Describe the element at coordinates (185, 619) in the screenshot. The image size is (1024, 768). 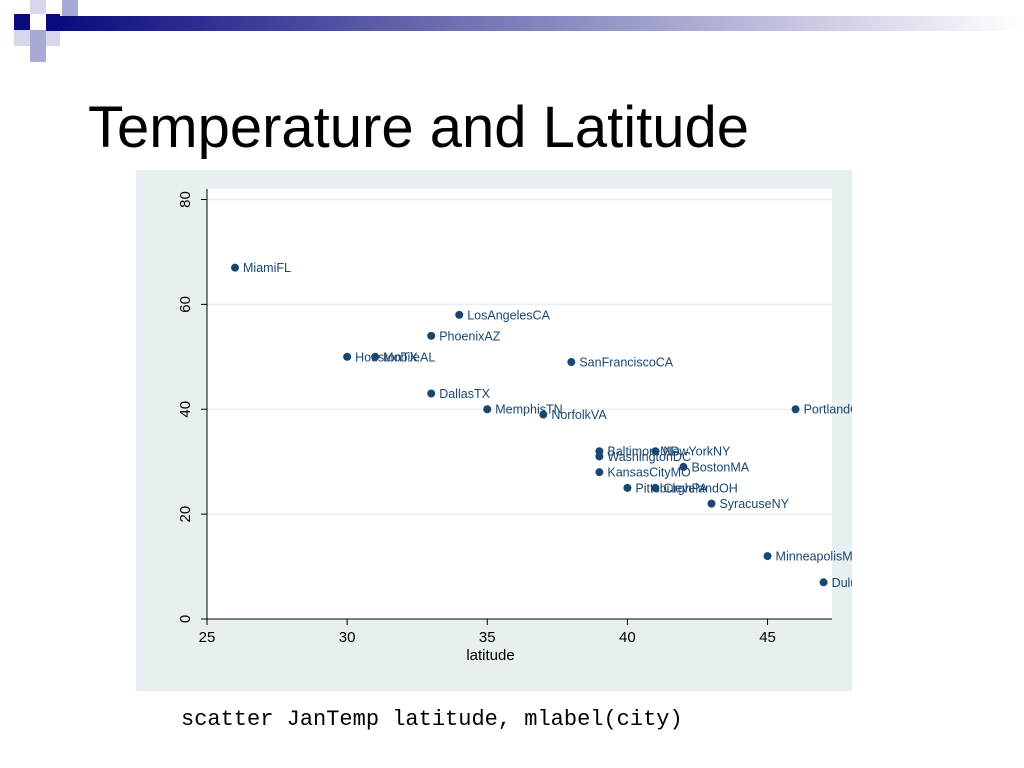
I see `y-tick-label: 0` at that location.